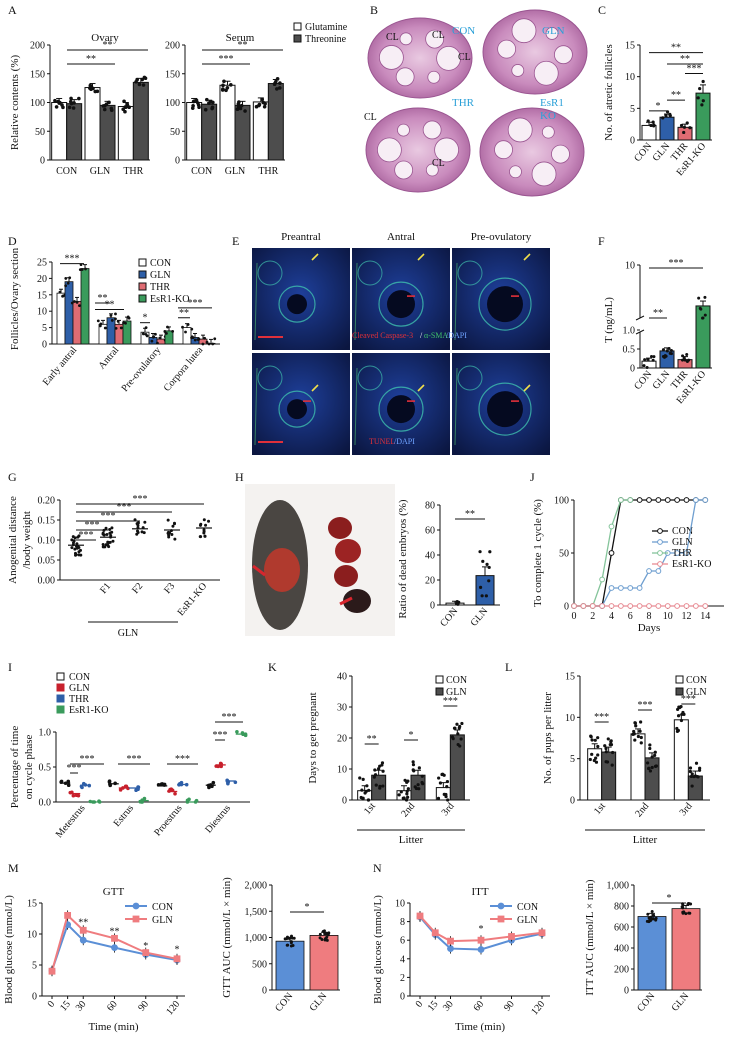  What do you see at coordinates (687, 616) in the screenshot?
I see `x-tick-label: 12` at bounding box center [687, 616].